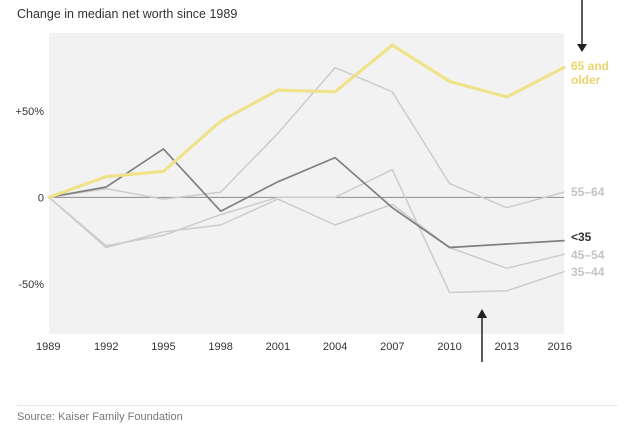  Describe the element at coordinates (586, 80) in the screenshot. I see `series-label: older` at that location.